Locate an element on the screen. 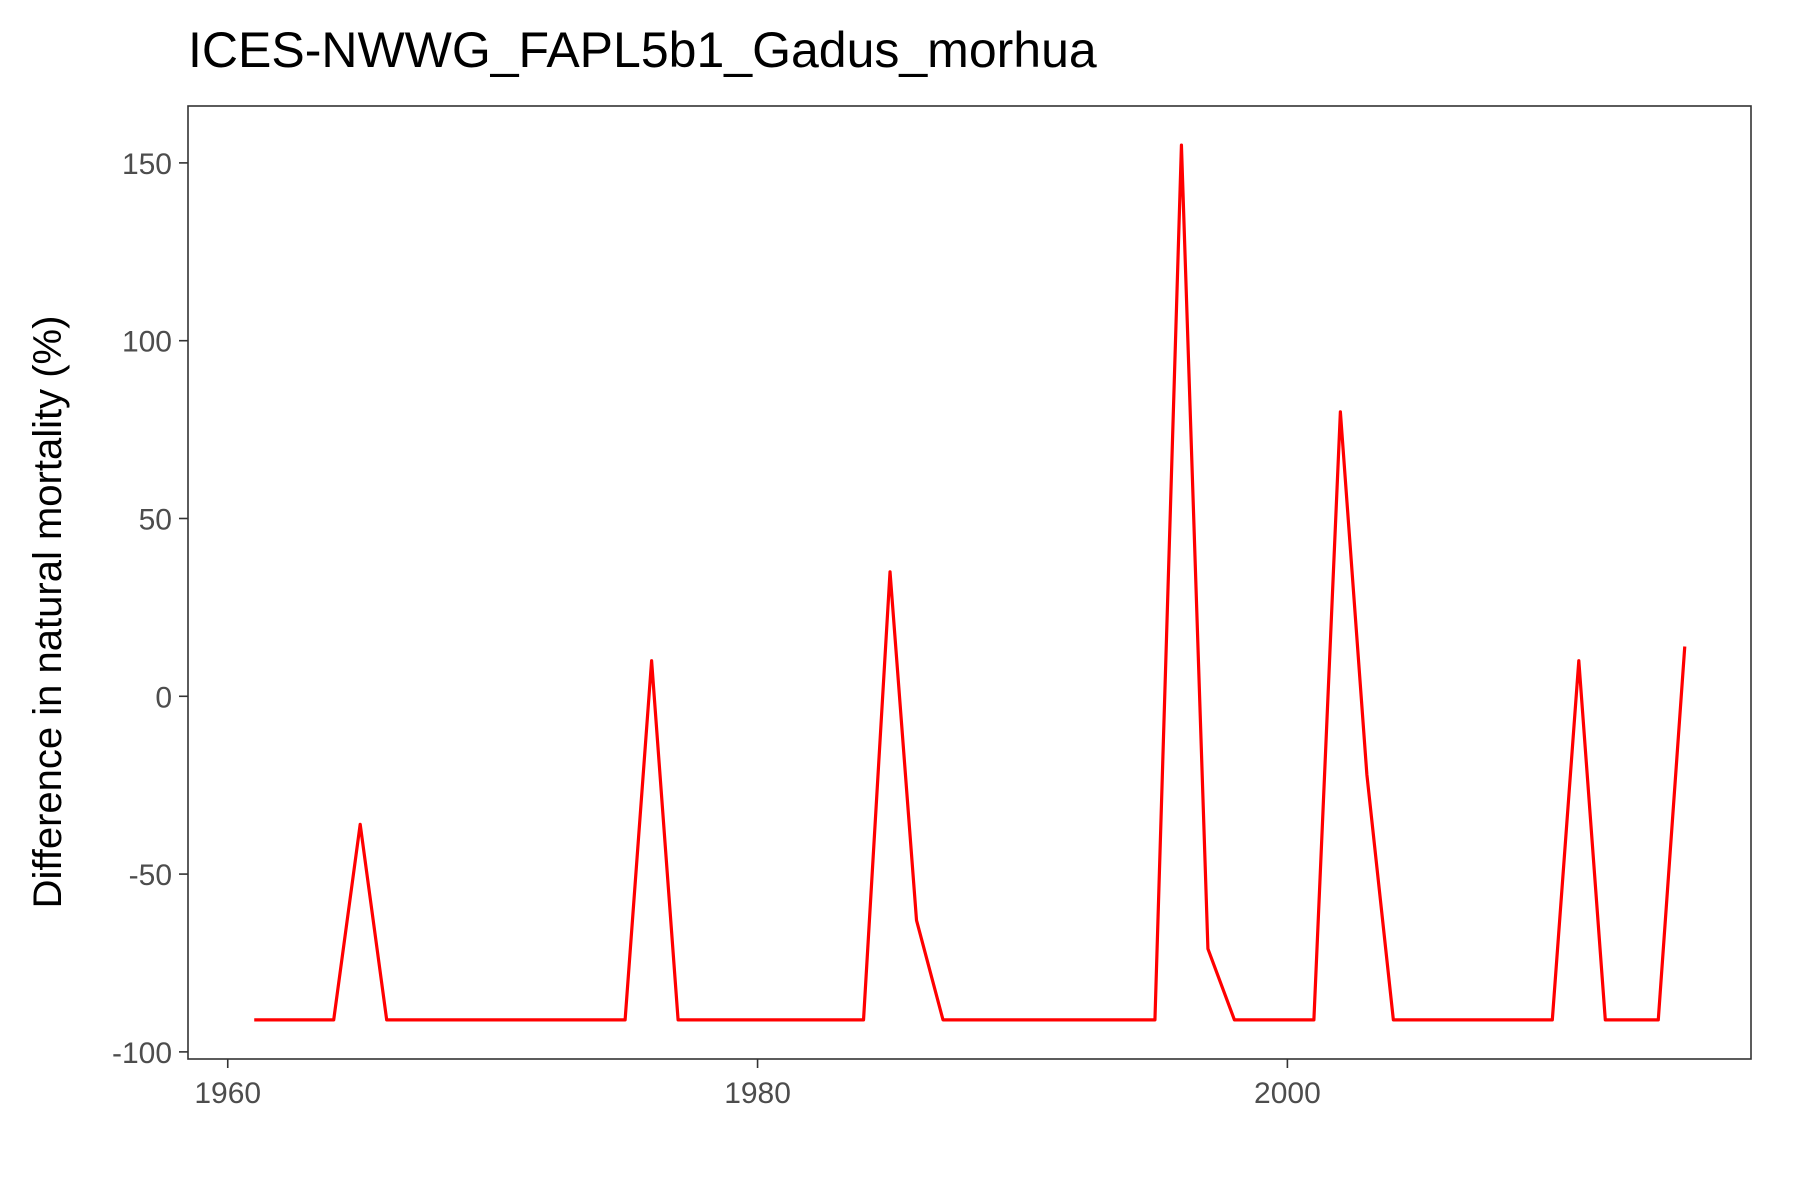  chart-title: ICES-NWWG_FAPL5b1_Gadus_morhua is located at coordinates (642, 50).